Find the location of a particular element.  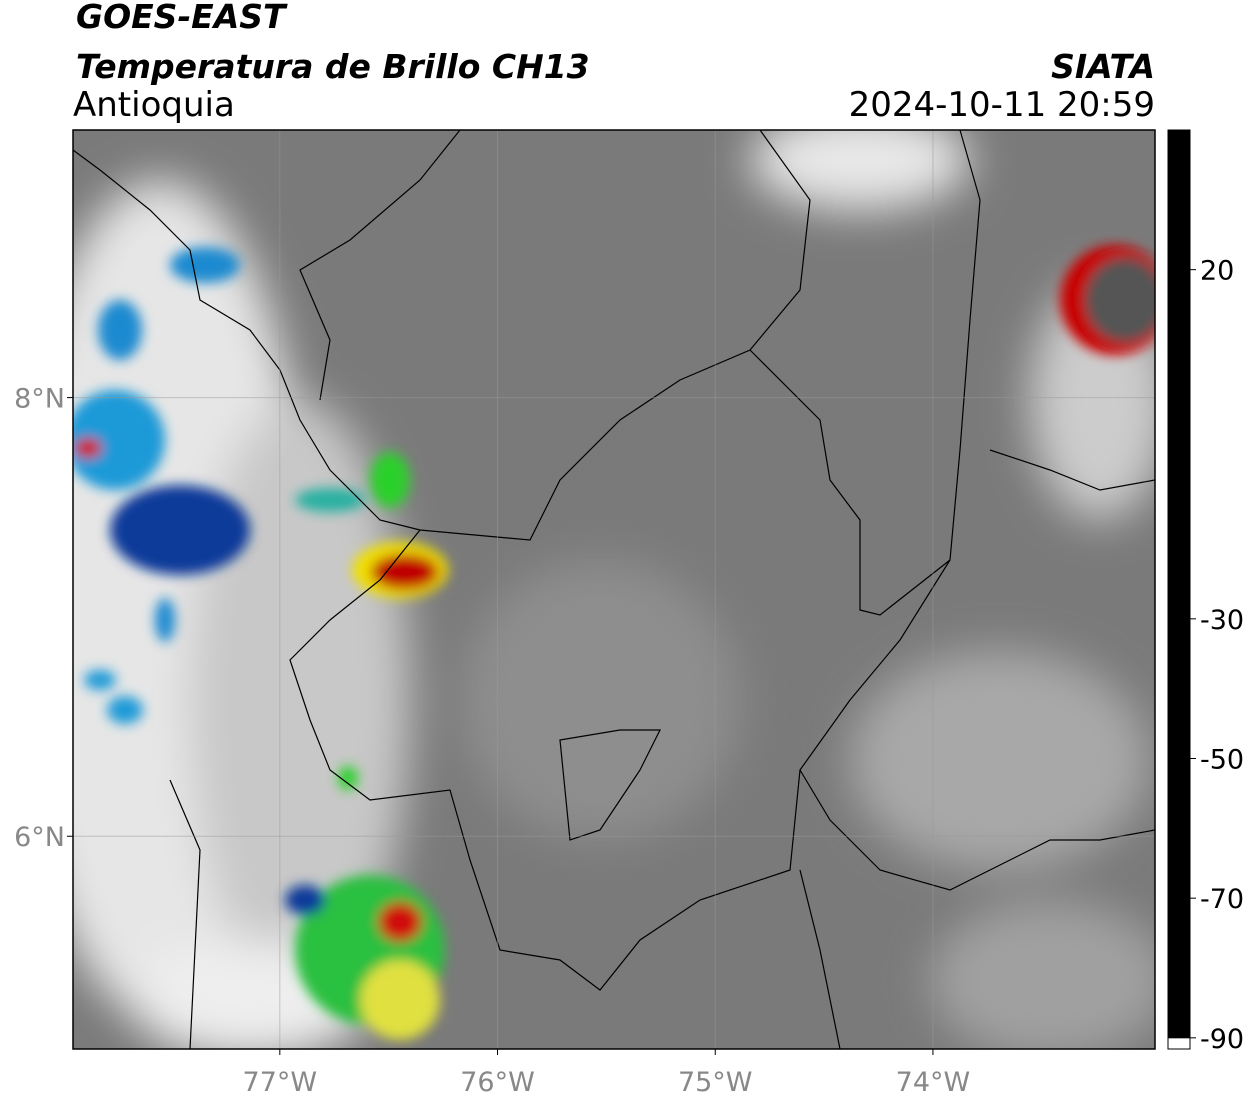

title: GOES-EAST is located at coordinates (182, 18).